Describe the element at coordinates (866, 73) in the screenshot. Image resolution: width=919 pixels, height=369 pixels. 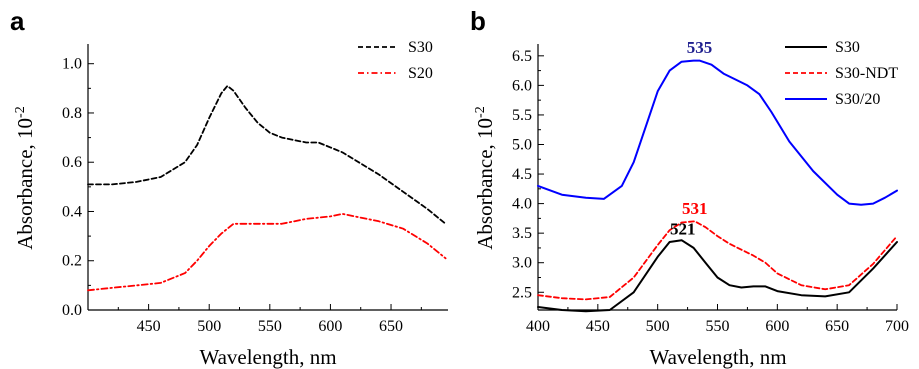
I see `legend-label: S30-NDT` at that location.